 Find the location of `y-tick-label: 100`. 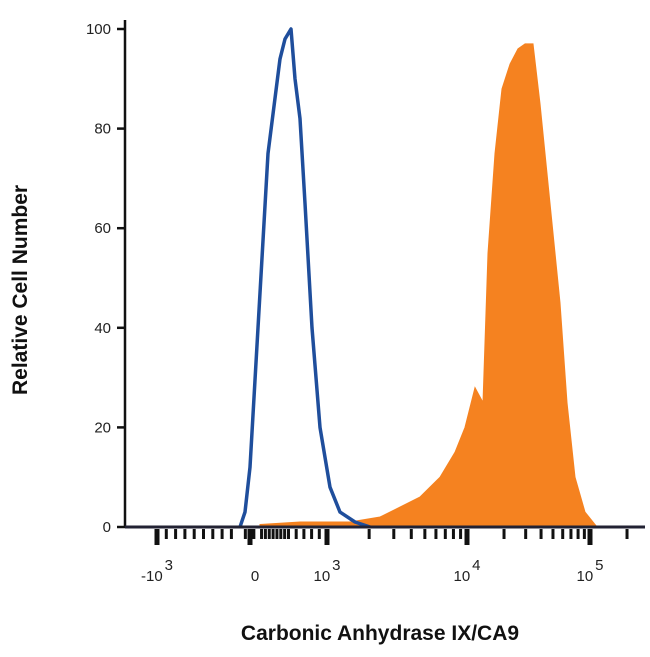

y-tick-label: 100 is located at coordinates (98, 29).